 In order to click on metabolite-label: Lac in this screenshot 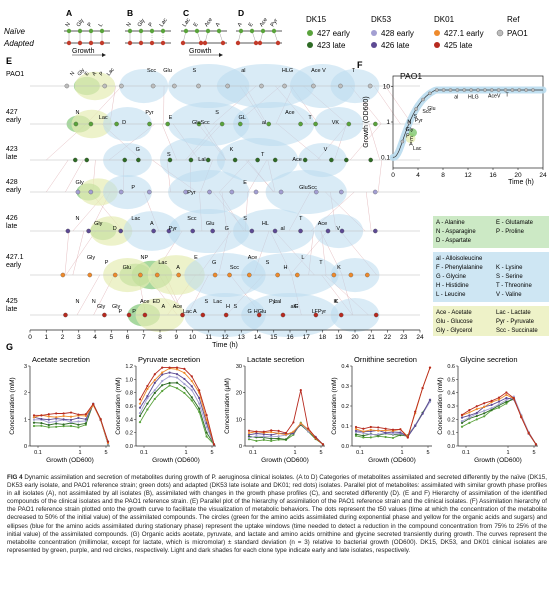, I will do `click(162, 263)`.